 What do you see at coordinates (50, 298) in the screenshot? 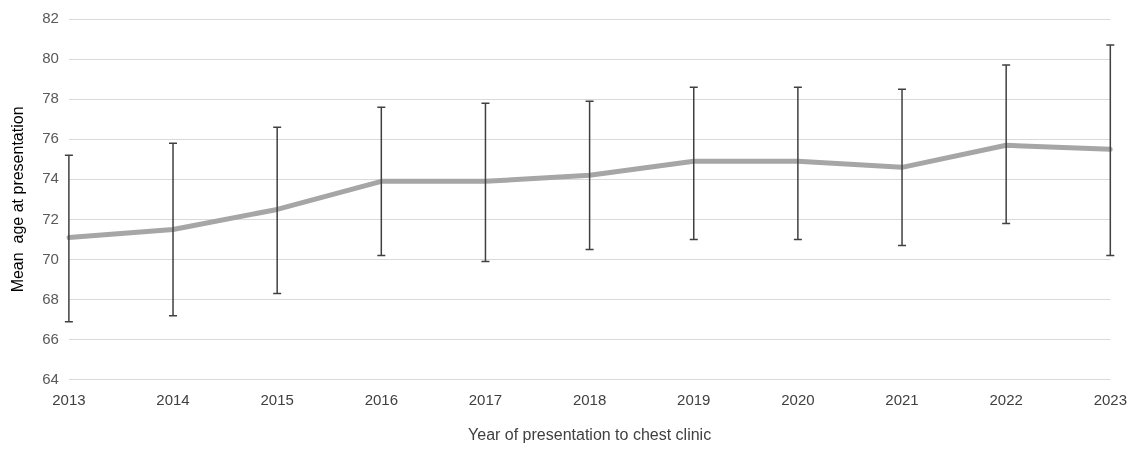
I see `y-tick-label: 68` at bounding box center [50, 298].